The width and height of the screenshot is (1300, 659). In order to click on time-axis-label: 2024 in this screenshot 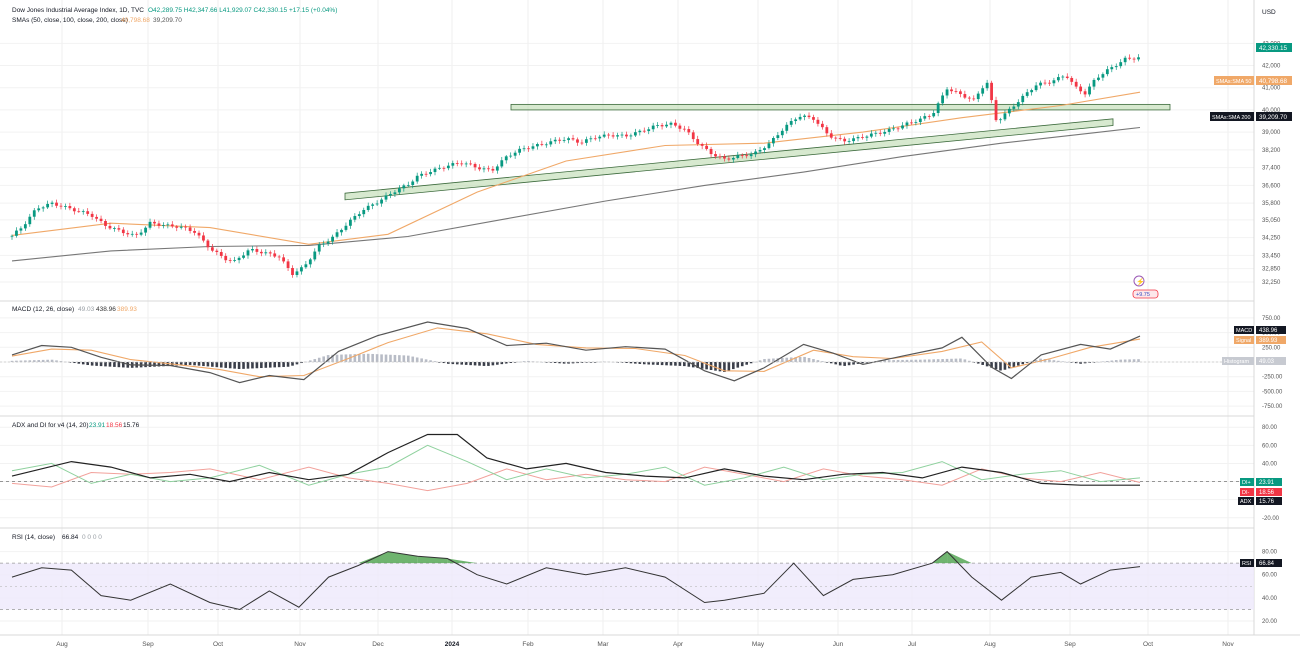, I will do `click(452, 644)`.